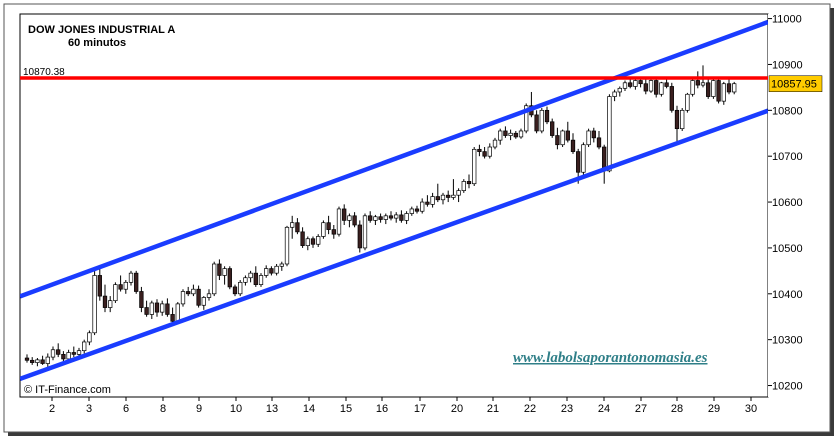 The height and width of the screenshot is (440, 840). I want to click on x-tick-label: 15, so click(346, 409).